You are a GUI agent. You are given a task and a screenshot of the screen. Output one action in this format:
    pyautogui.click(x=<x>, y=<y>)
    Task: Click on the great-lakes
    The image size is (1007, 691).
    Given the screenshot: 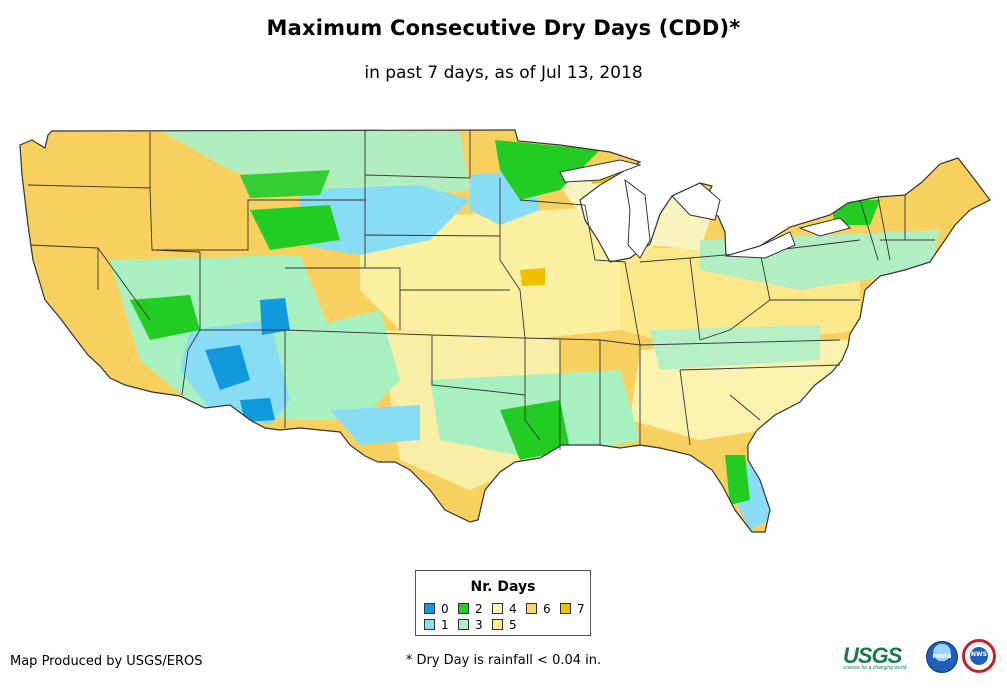 What is the action you would take?
    pyautogui.click(x=705, y=209)
    